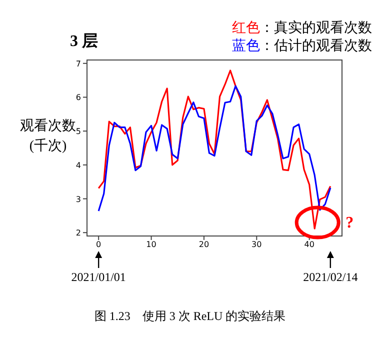 This screenshot has width=379, height=341. Describe the element at coordinates (350, 223) in the screenshot. I see `annotation: ?` at that location.